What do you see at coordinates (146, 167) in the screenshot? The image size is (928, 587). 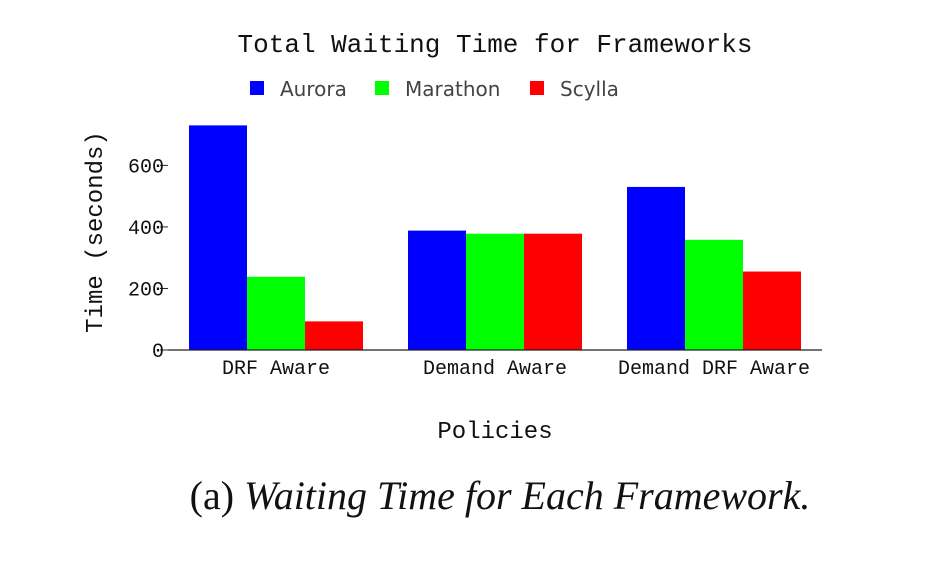 I see `y-tick-label: 600` at bounding box center [146, 167].